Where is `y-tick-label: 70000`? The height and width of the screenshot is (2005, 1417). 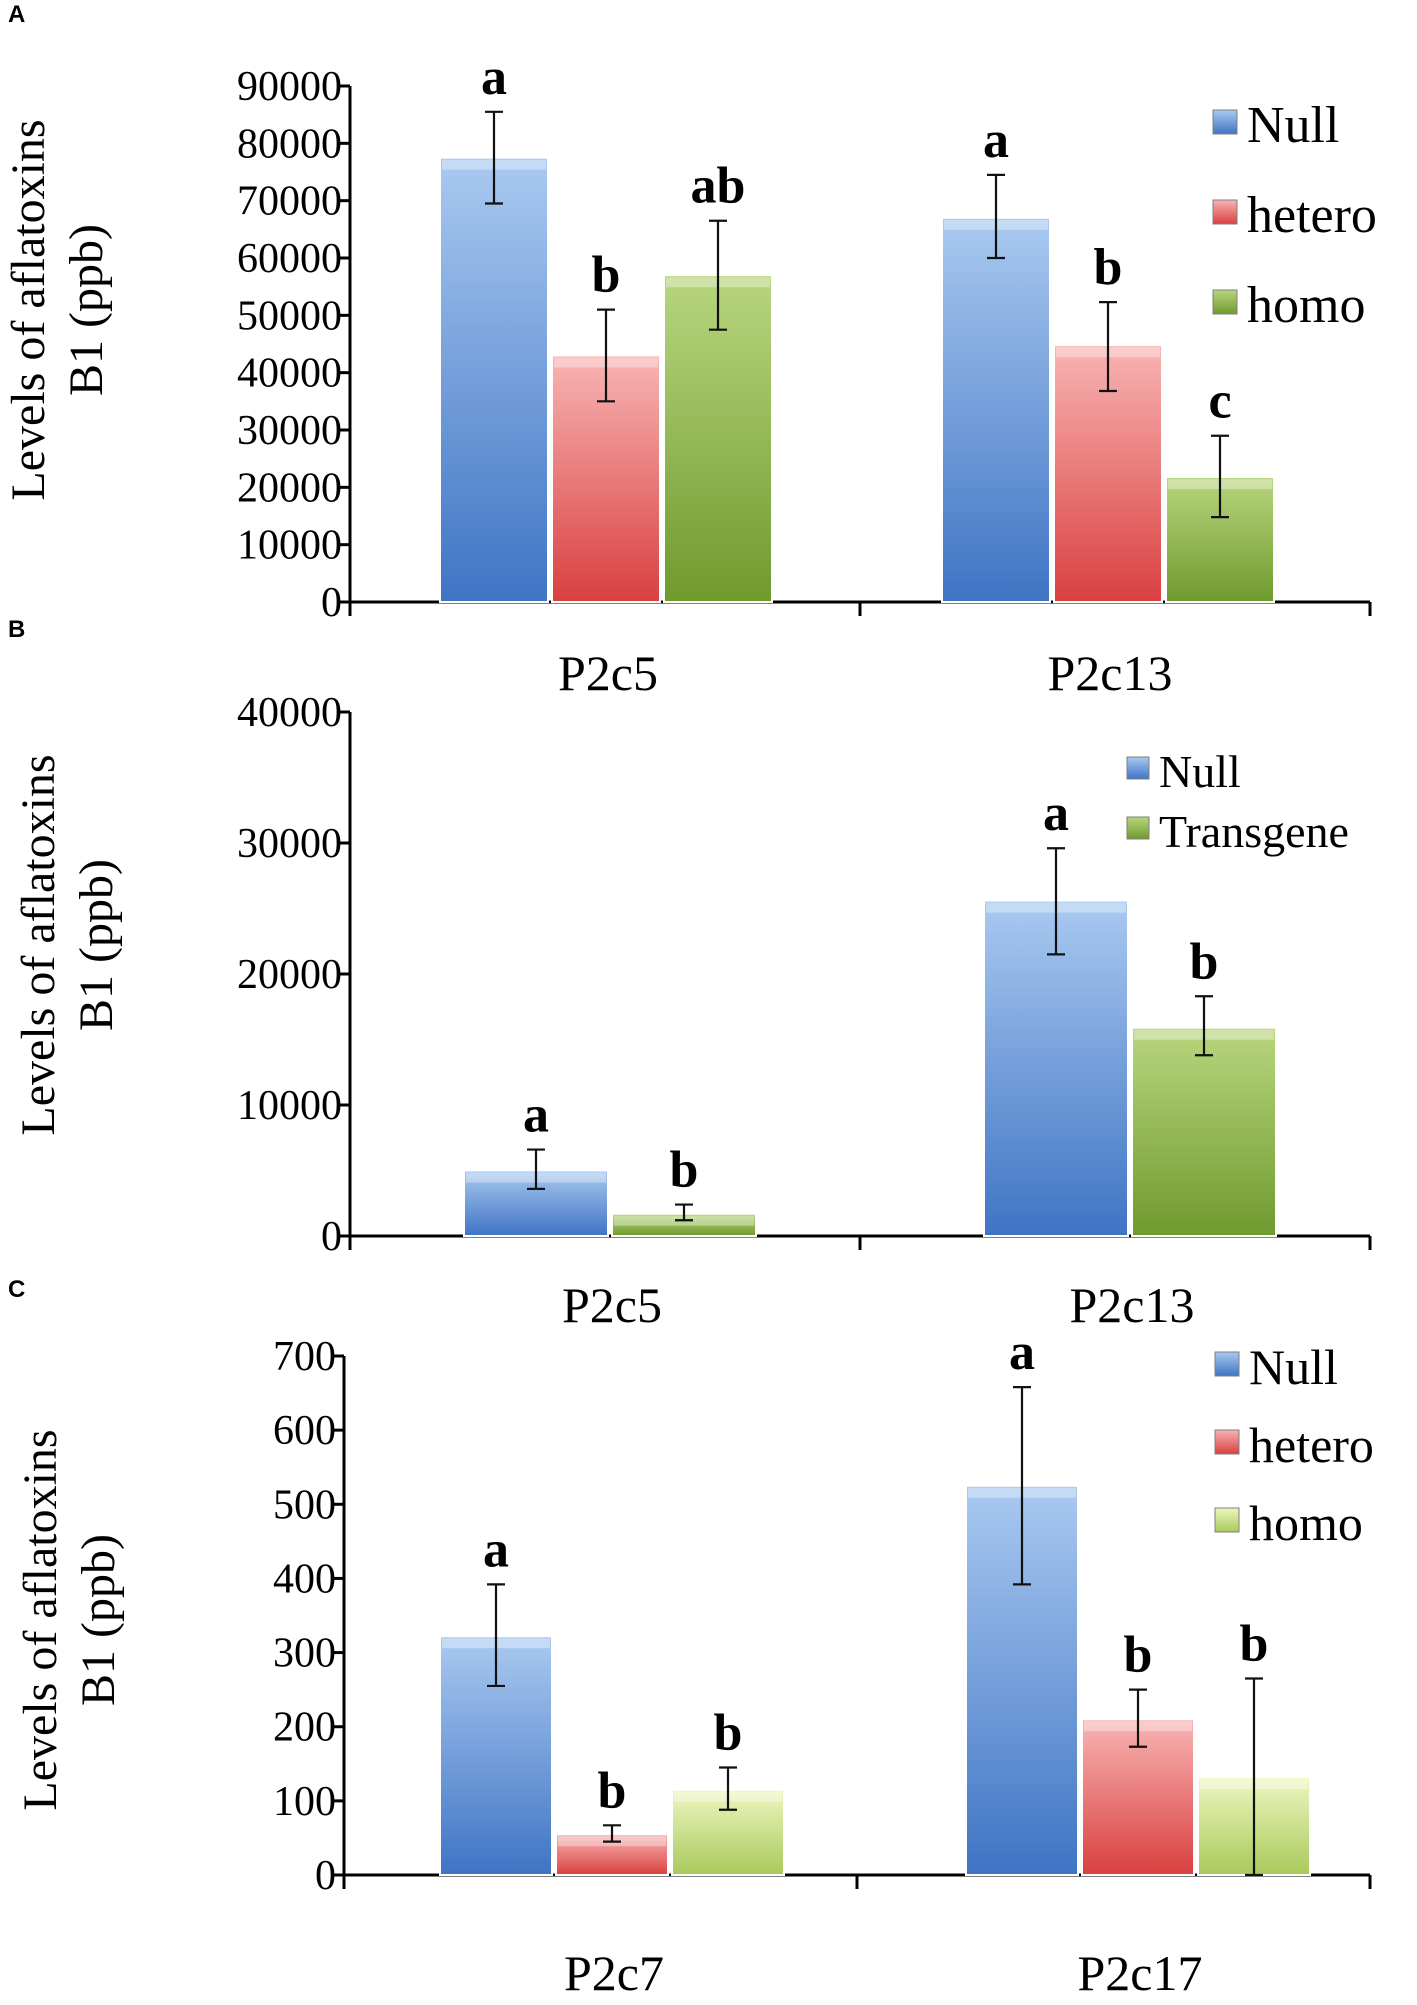 y-tick-label: 70000 is located at coordinates (289, 202).